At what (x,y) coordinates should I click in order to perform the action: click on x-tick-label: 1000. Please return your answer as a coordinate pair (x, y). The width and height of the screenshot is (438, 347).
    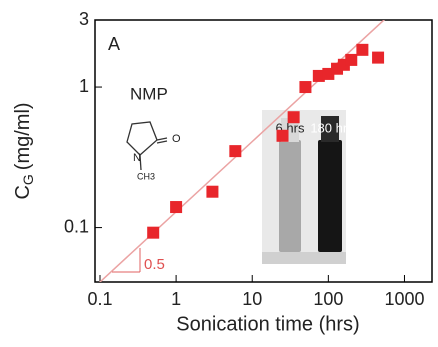
    Looking at the image, I should click on (404, 299).